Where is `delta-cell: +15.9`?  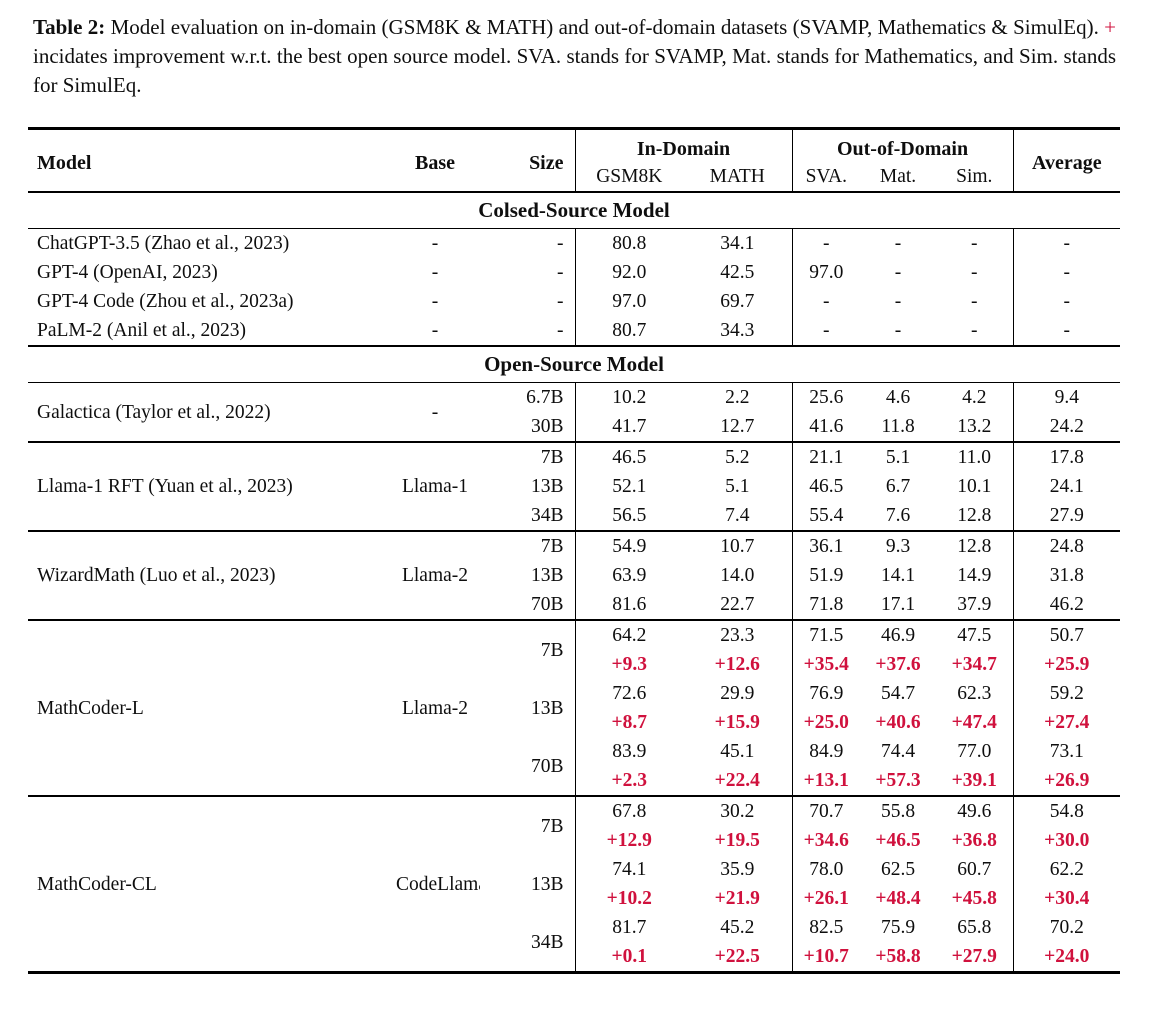
delta-cell: +15.9 is located at coordinates (737, 722).